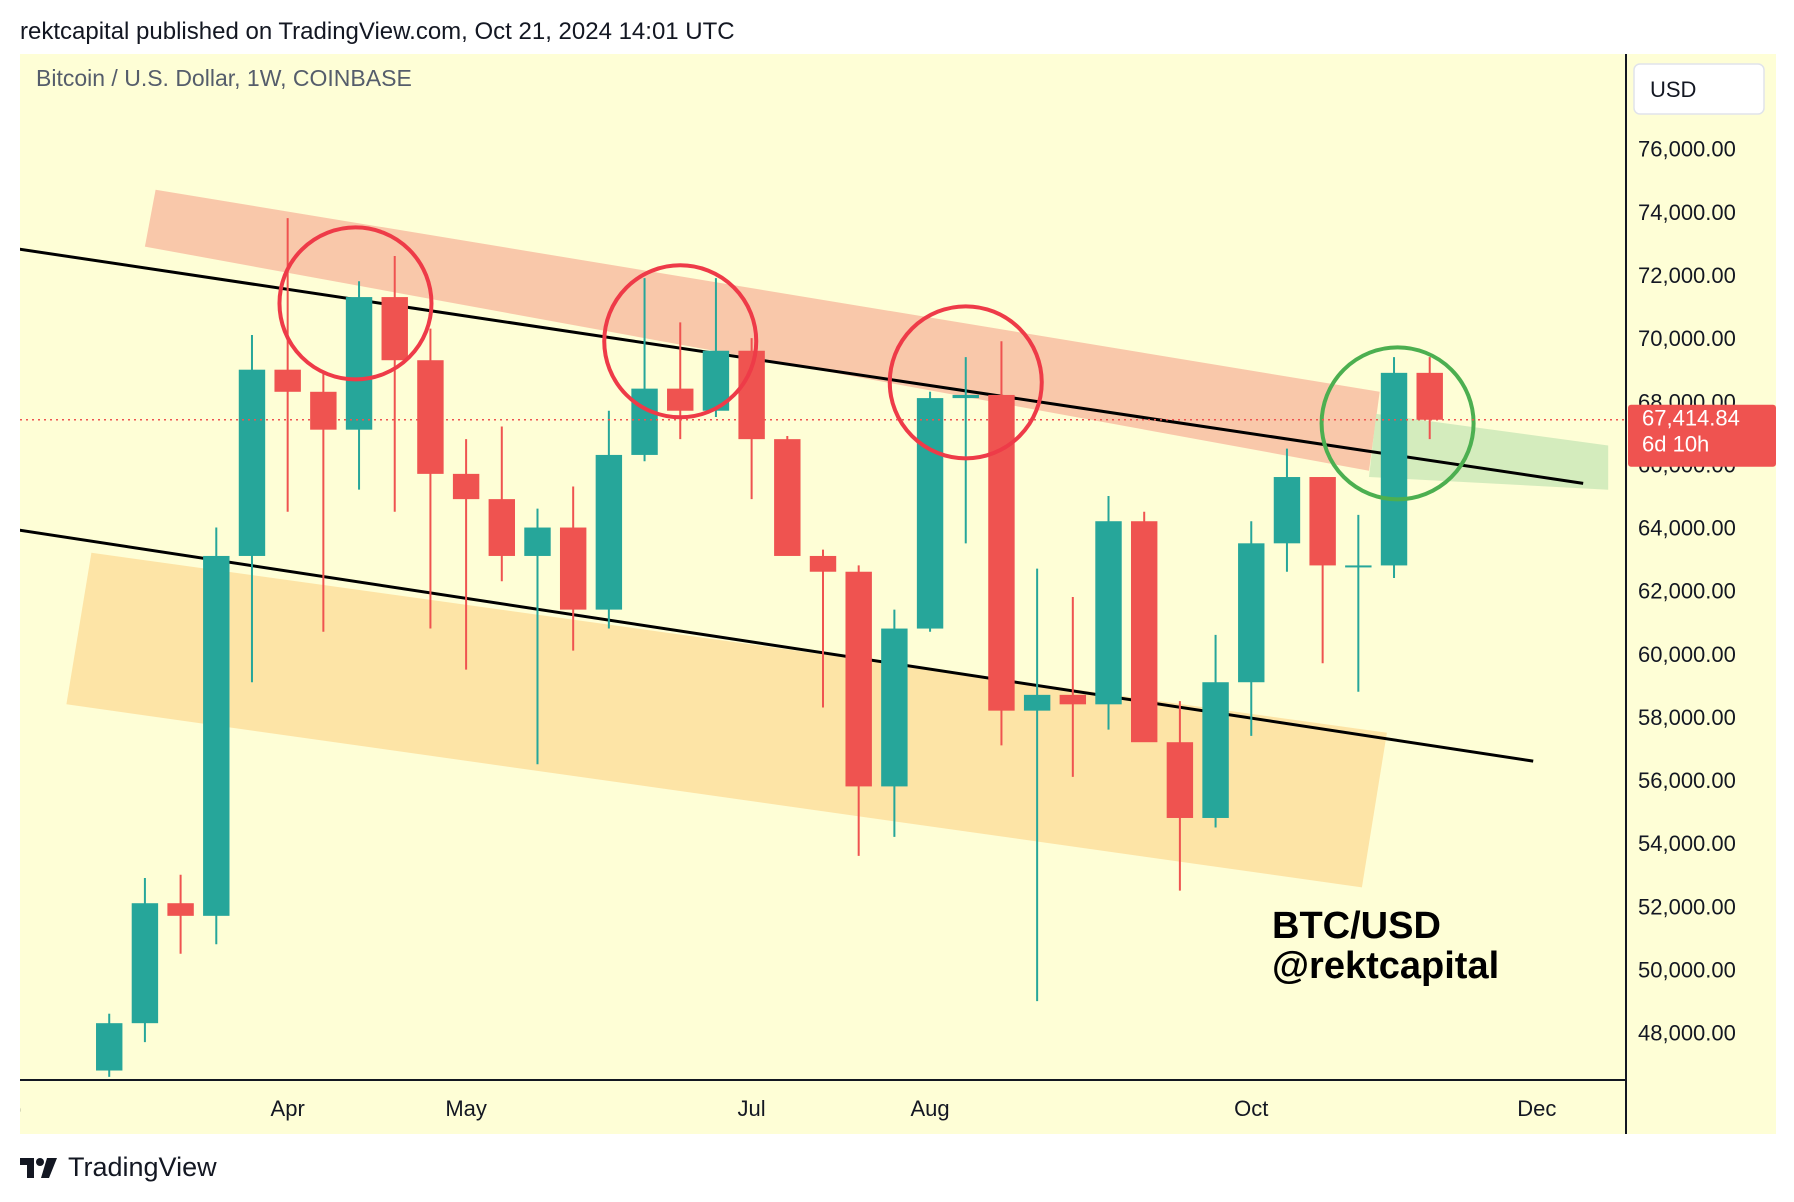 Image resolution: width=1794 pixels, height=1202 pixels. I want to click on currency-button: USD, so click(1699, 89).